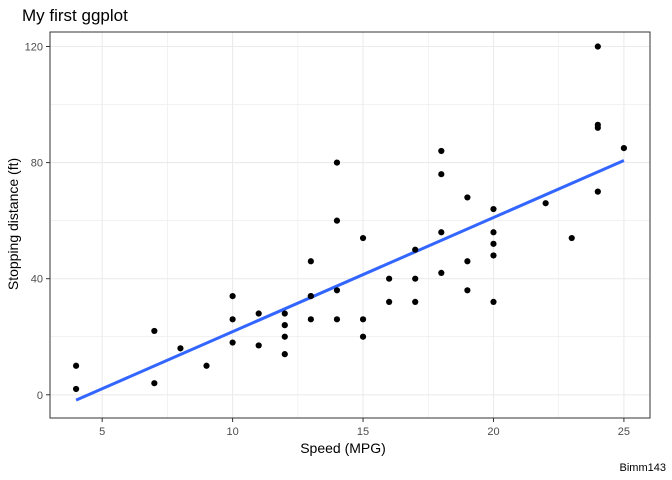 Image resolution: width=672 pixels, height=480 pixels. What do you see at coordinates (34, 48) in the screenshot?
I see `y-tick-label: 120` at bounding box center [34, 48].